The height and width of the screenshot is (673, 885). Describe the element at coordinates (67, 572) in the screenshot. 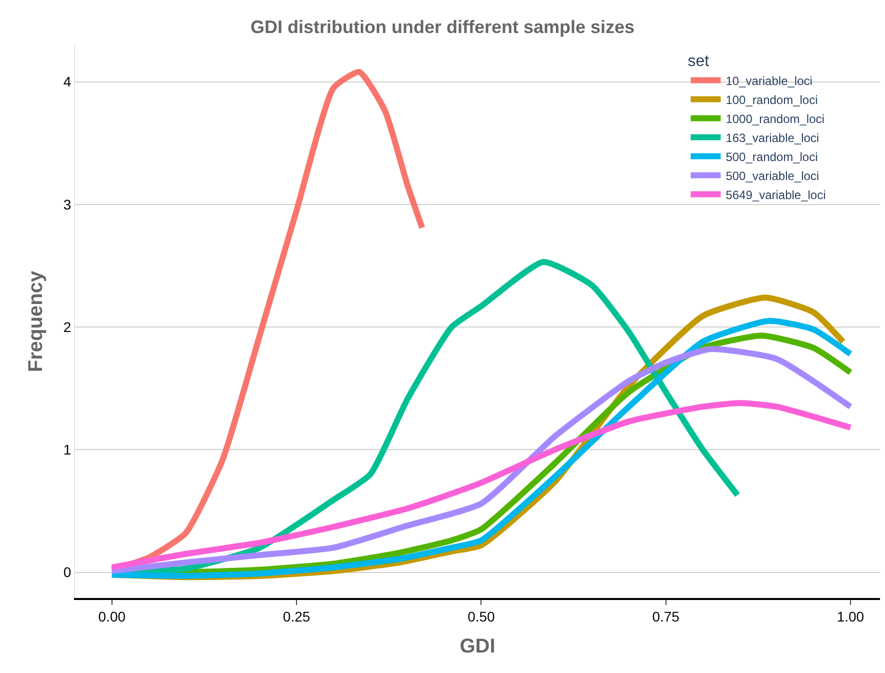

I see `y-tick-label: 0` at that location.